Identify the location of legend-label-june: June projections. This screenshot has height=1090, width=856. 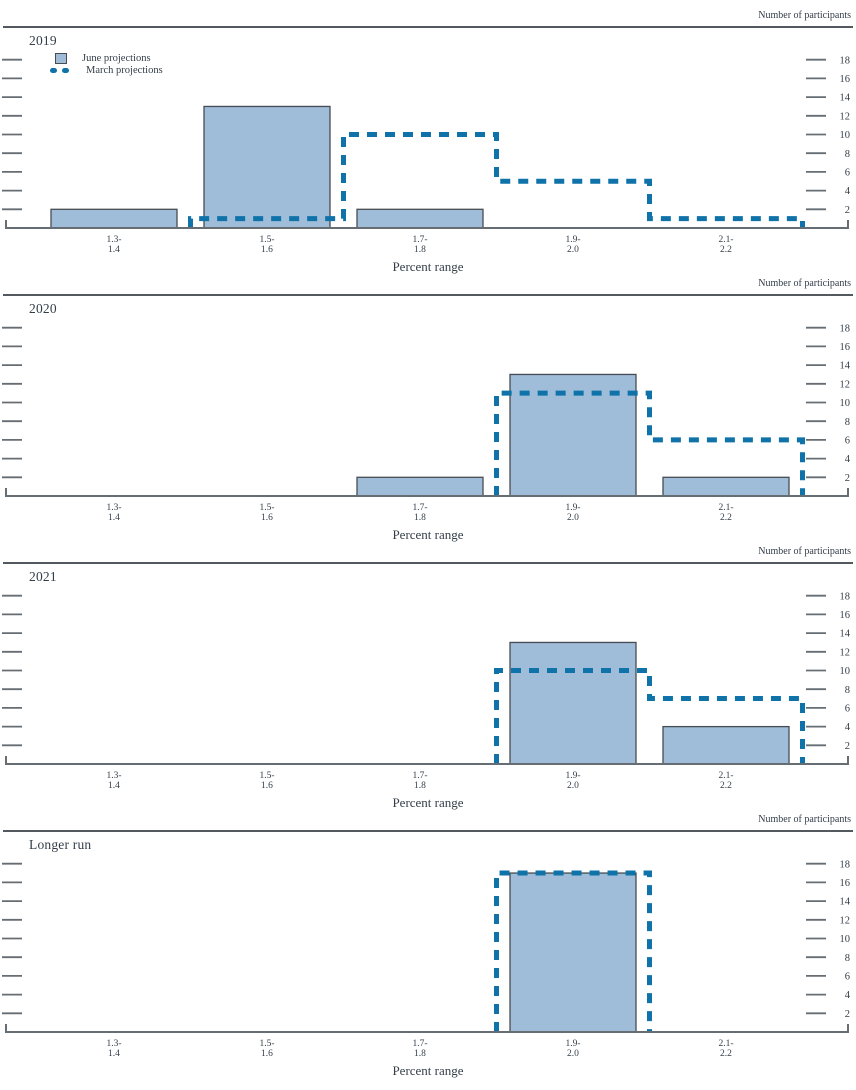
(116, 58).